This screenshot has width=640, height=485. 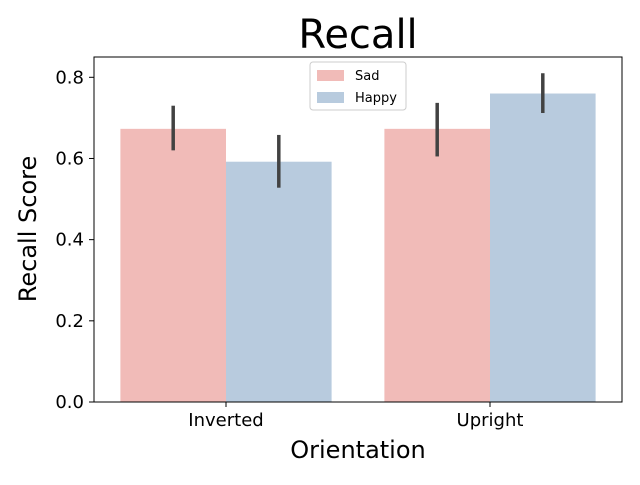 I want to click on y-tick-label: 0.0, so click(x=69, y=402).